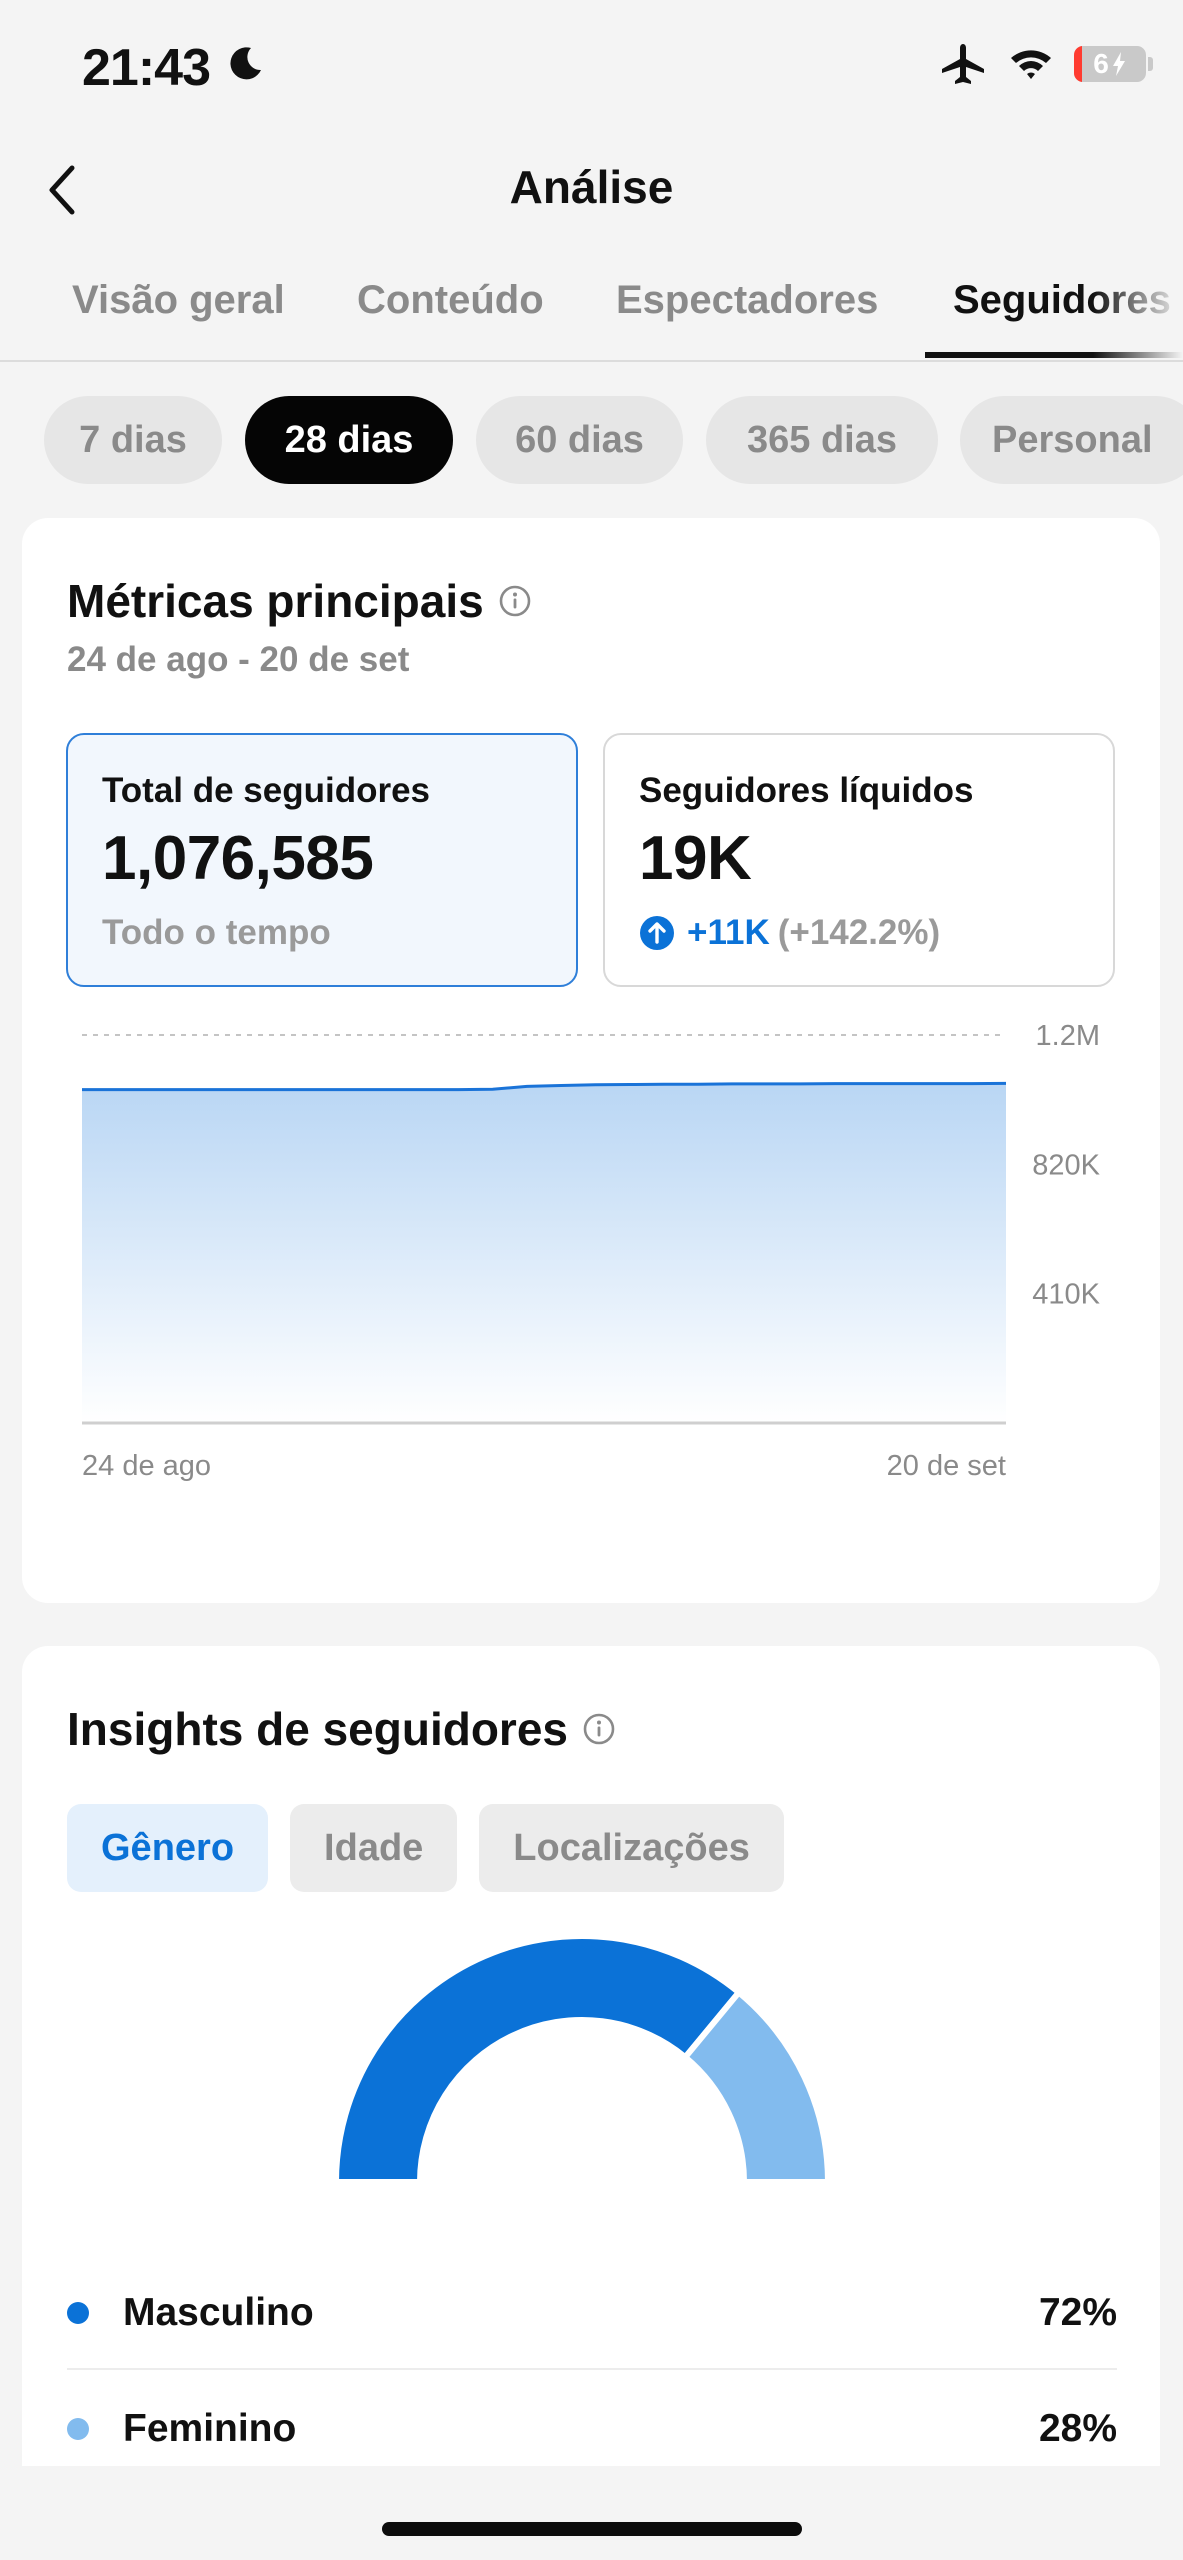  I want to click on wifi-icon, so click(1031, 64).